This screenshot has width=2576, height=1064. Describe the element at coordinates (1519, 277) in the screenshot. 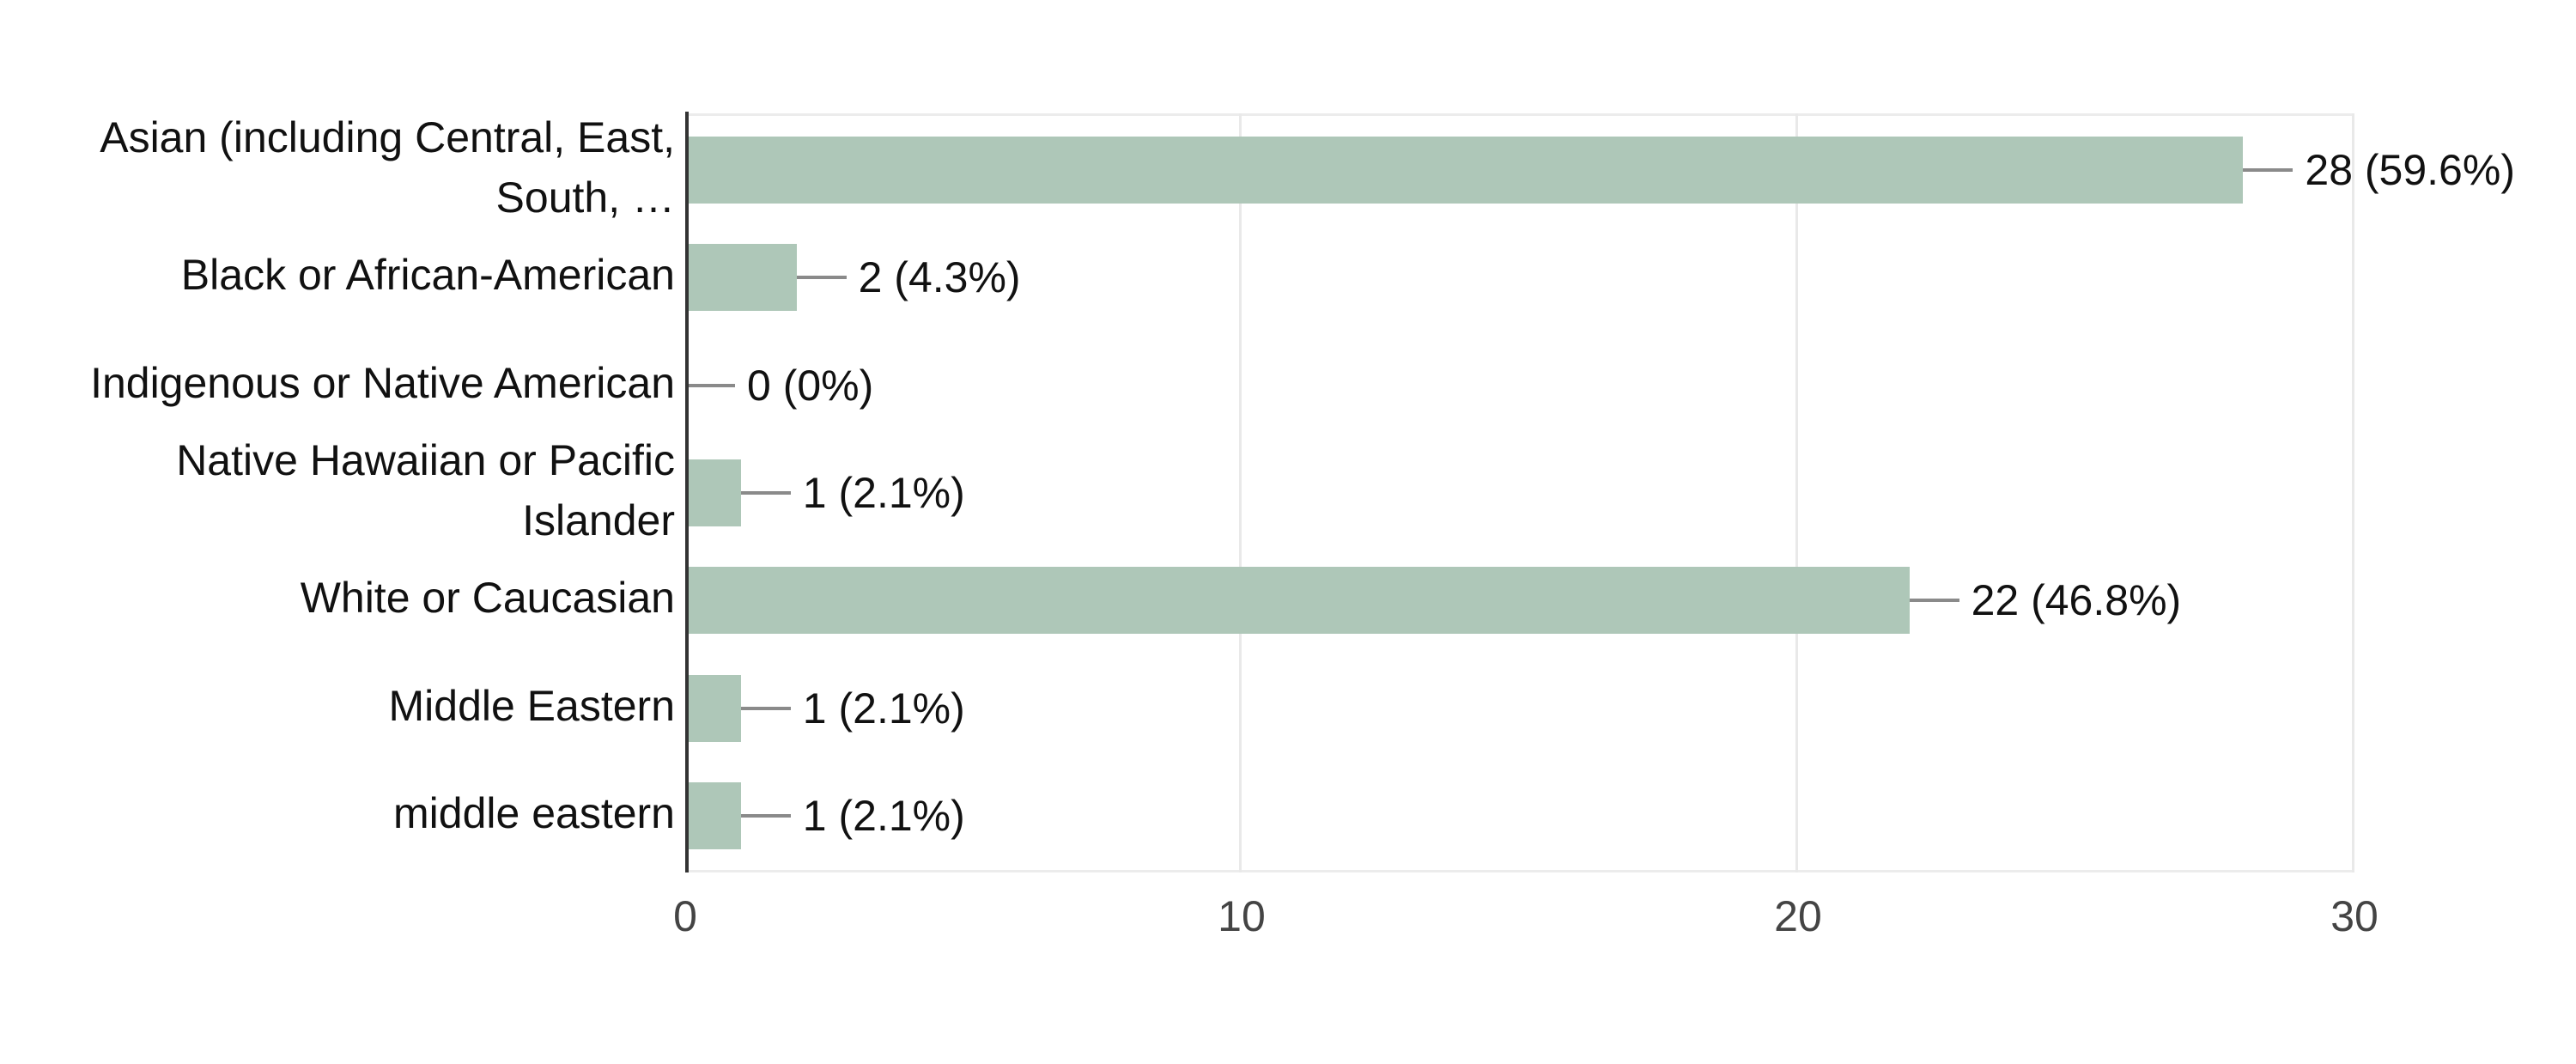

I see `bar-row: 2 (4.3%)` at that location.